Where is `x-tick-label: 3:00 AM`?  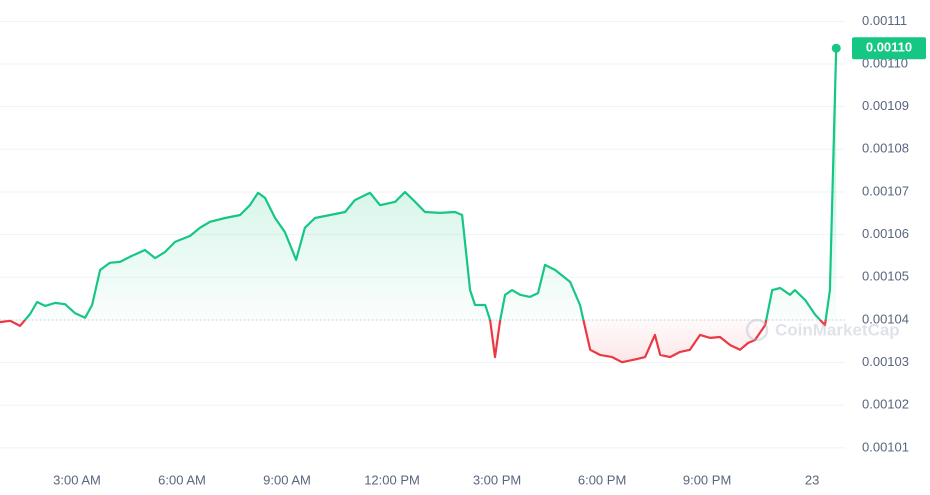
x-tick-label: 3:00 AM is located at coordinates (77, 479).